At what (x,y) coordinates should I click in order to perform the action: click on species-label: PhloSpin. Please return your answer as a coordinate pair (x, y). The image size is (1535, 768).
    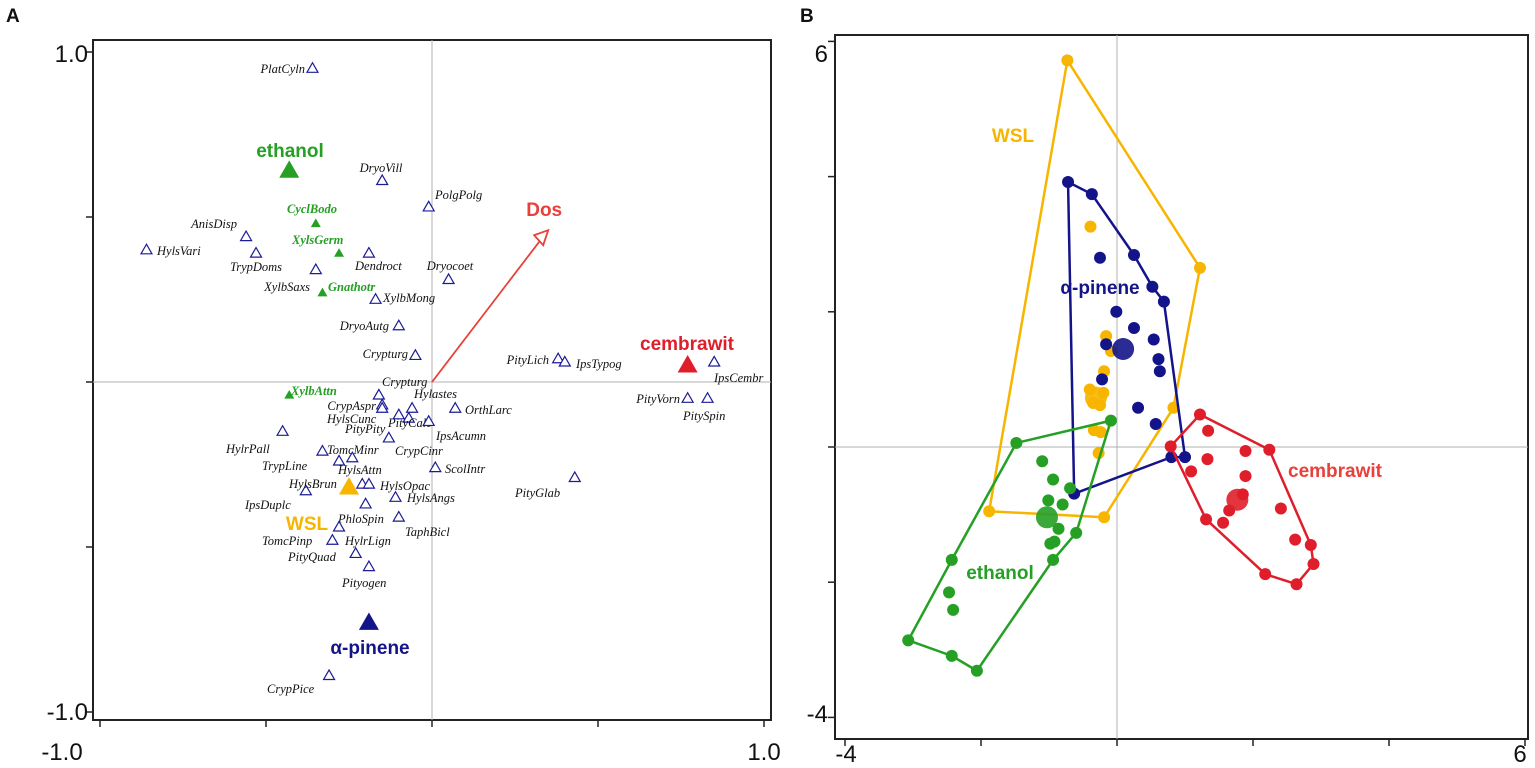
    Looking at the image, I should click on (360, 519).